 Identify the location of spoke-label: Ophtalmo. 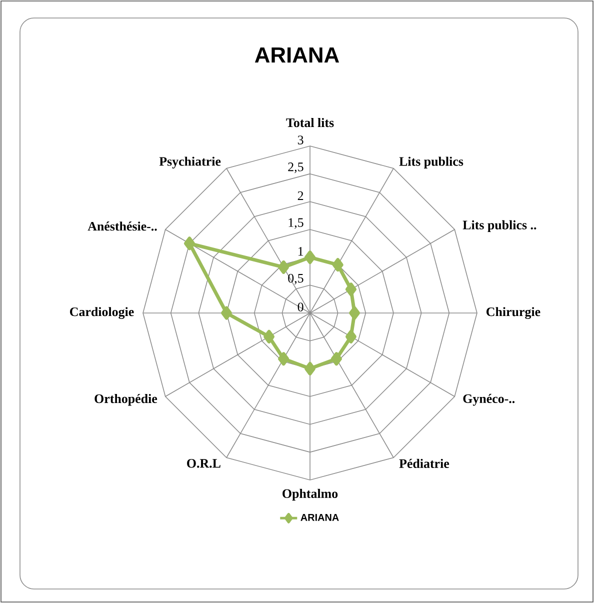
(310, 494).